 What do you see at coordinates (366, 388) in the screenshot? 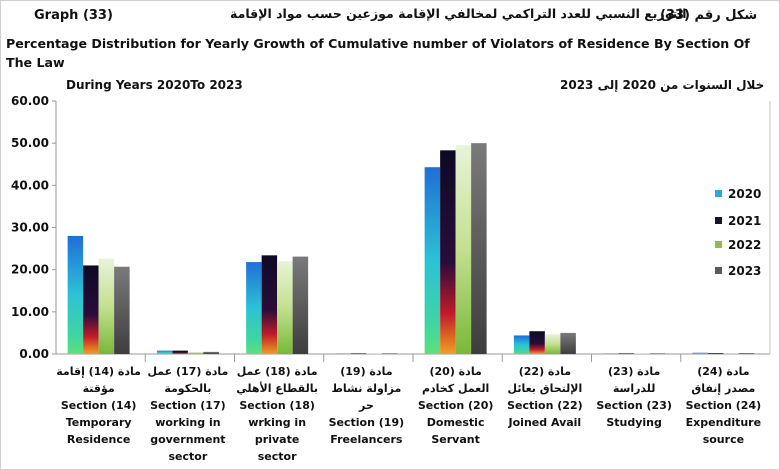
I see `x-tick-label-arabic: مادة (19) مزاولة نشاط حر` at bounding box center [366, 388].